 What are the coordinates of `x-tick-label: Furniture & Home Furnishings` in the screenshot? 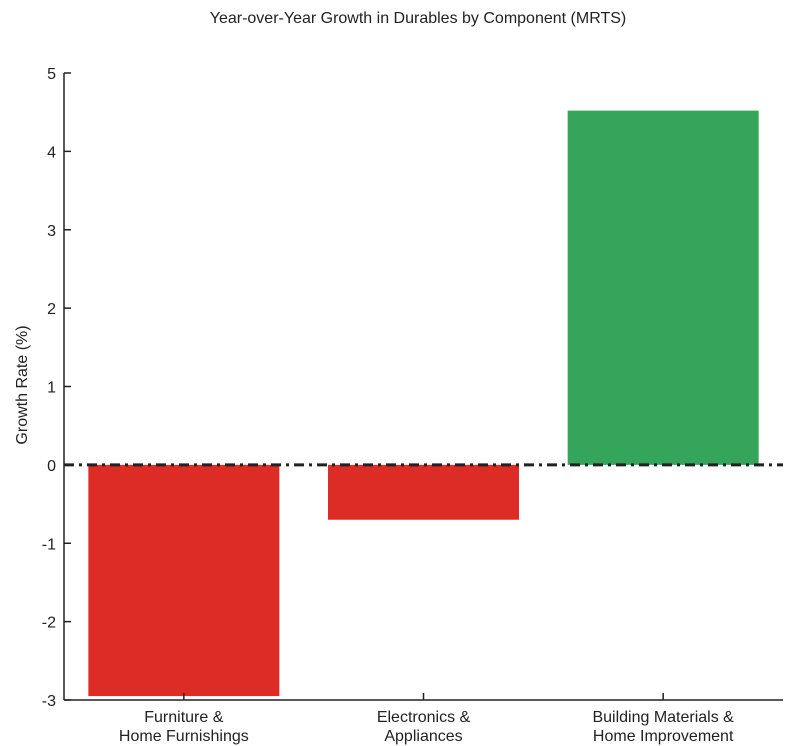 It's located at (184, 727).